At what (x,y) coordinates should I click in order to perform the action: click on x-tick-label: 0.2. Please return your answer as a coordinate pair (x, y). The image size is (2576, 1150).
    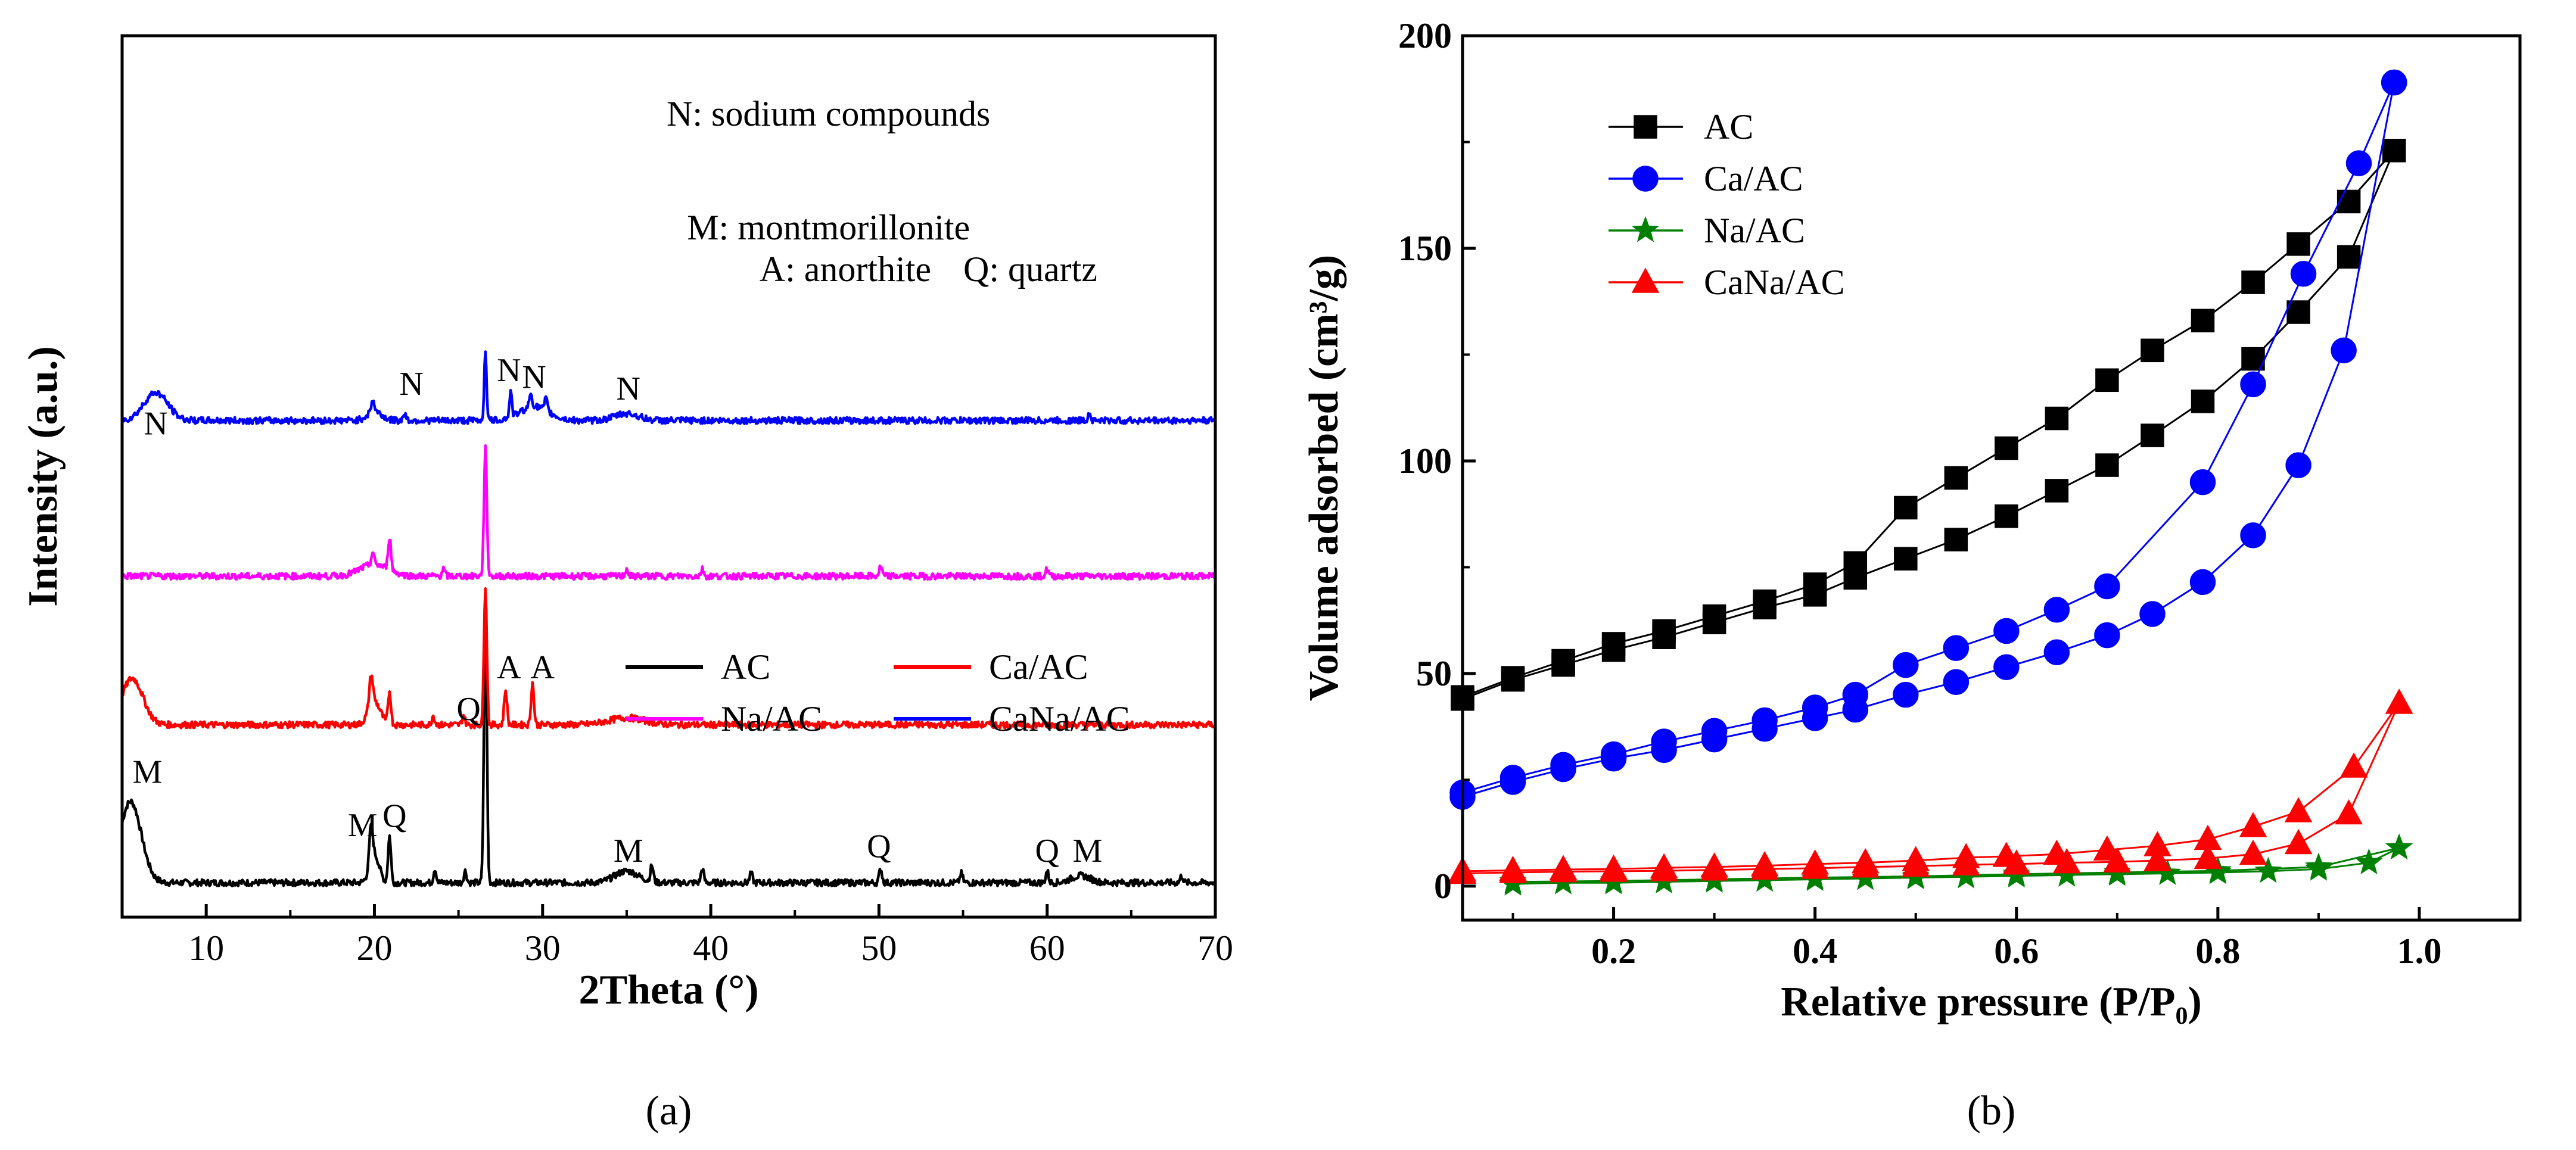
    Looking at the image, I should click on (1613, 951).